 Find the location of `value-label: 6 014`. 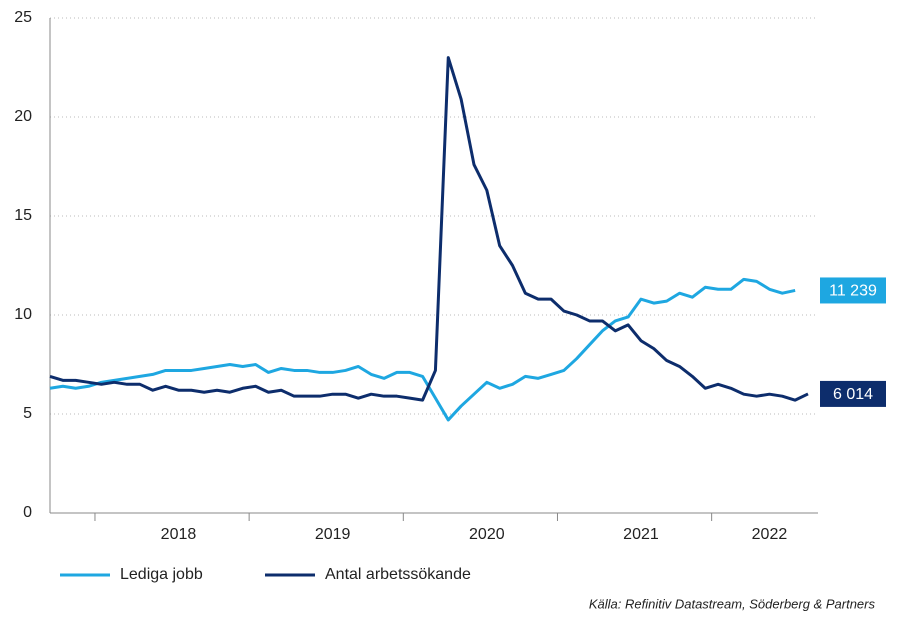

value-label: 6 014 is located at coordinates (853, 394).